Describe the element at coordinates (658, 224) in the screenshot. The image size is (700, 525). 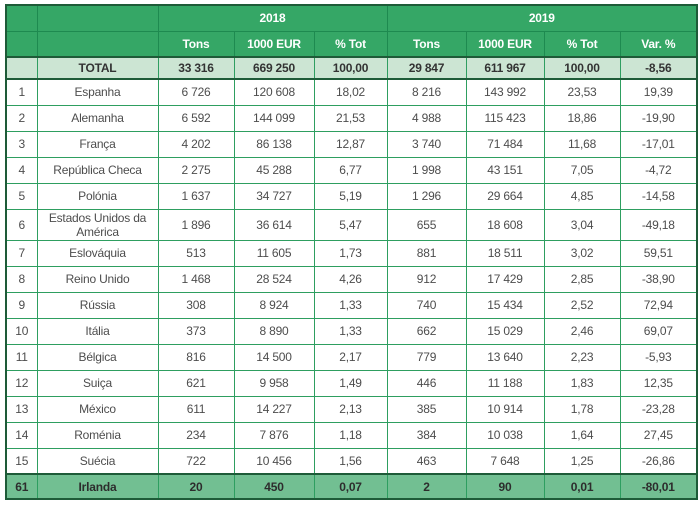
I see `value-cell: -49,18` at that location.